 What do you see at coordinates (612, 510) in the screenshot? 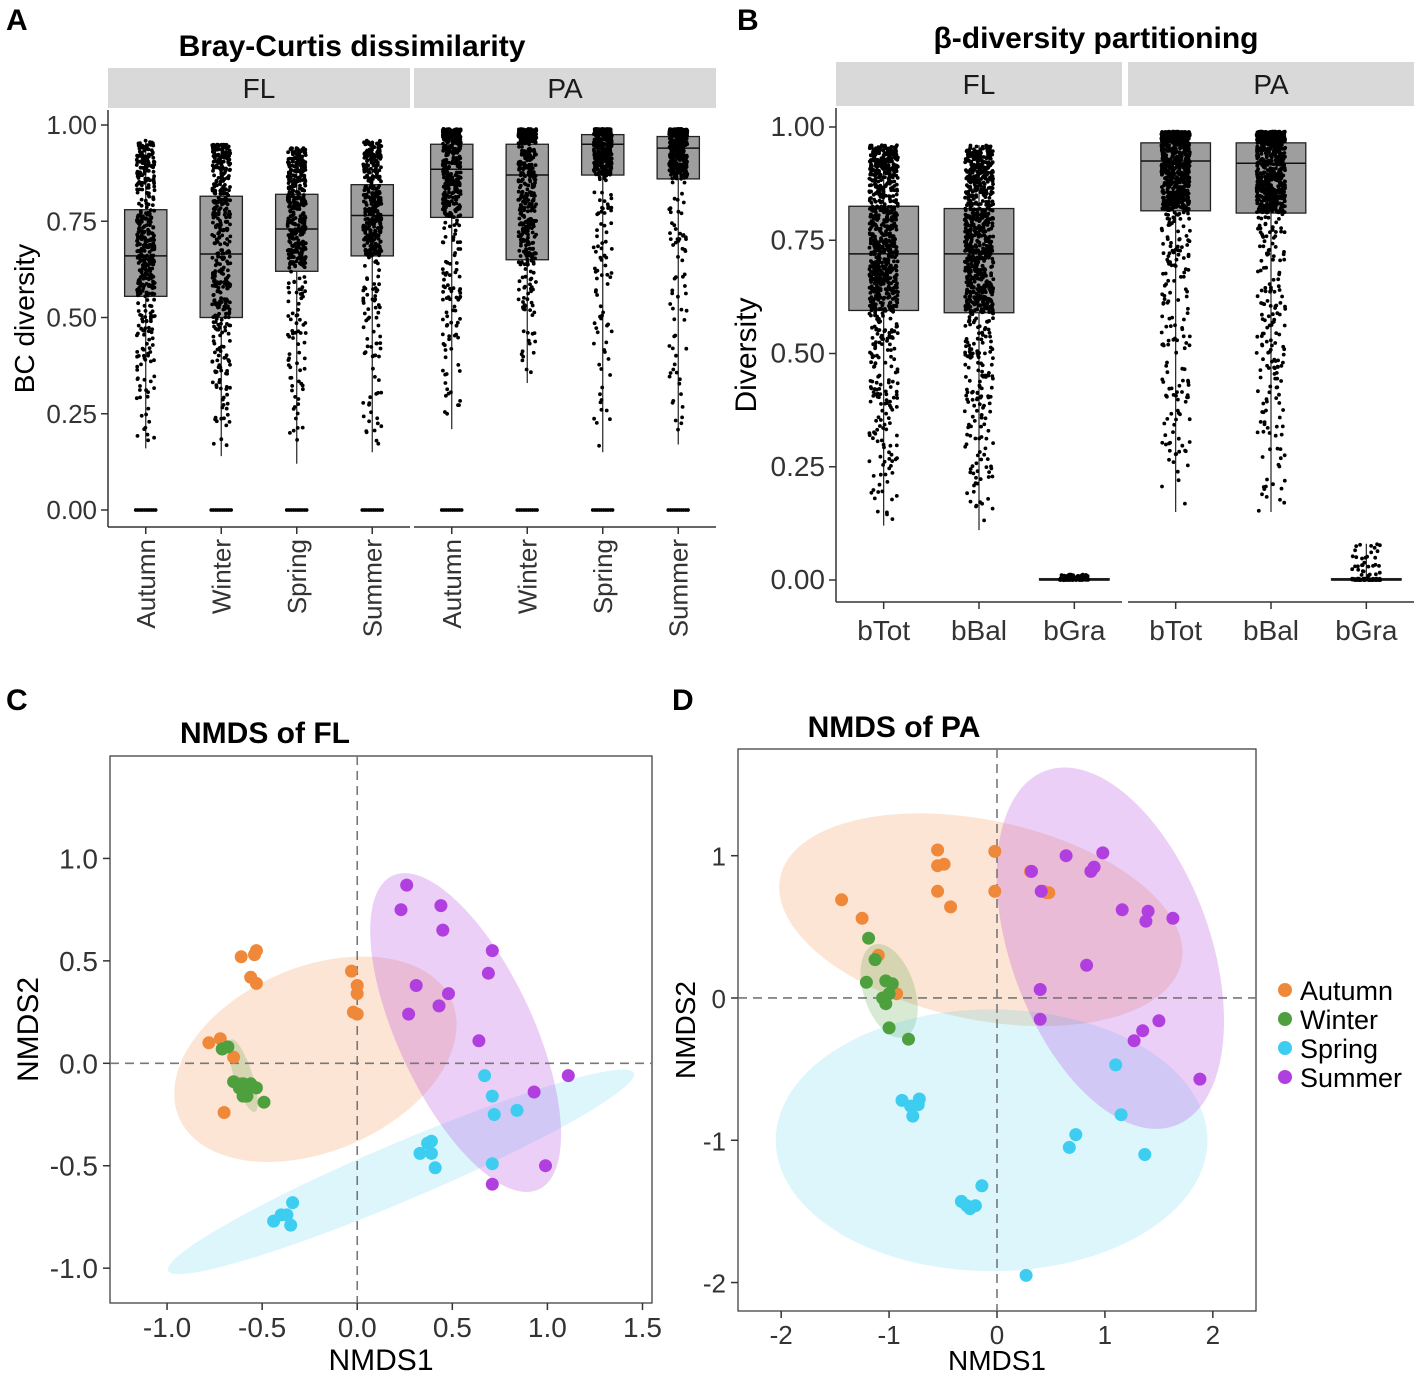
I see `jitter-point-zero` at bounding box center [612, 510].